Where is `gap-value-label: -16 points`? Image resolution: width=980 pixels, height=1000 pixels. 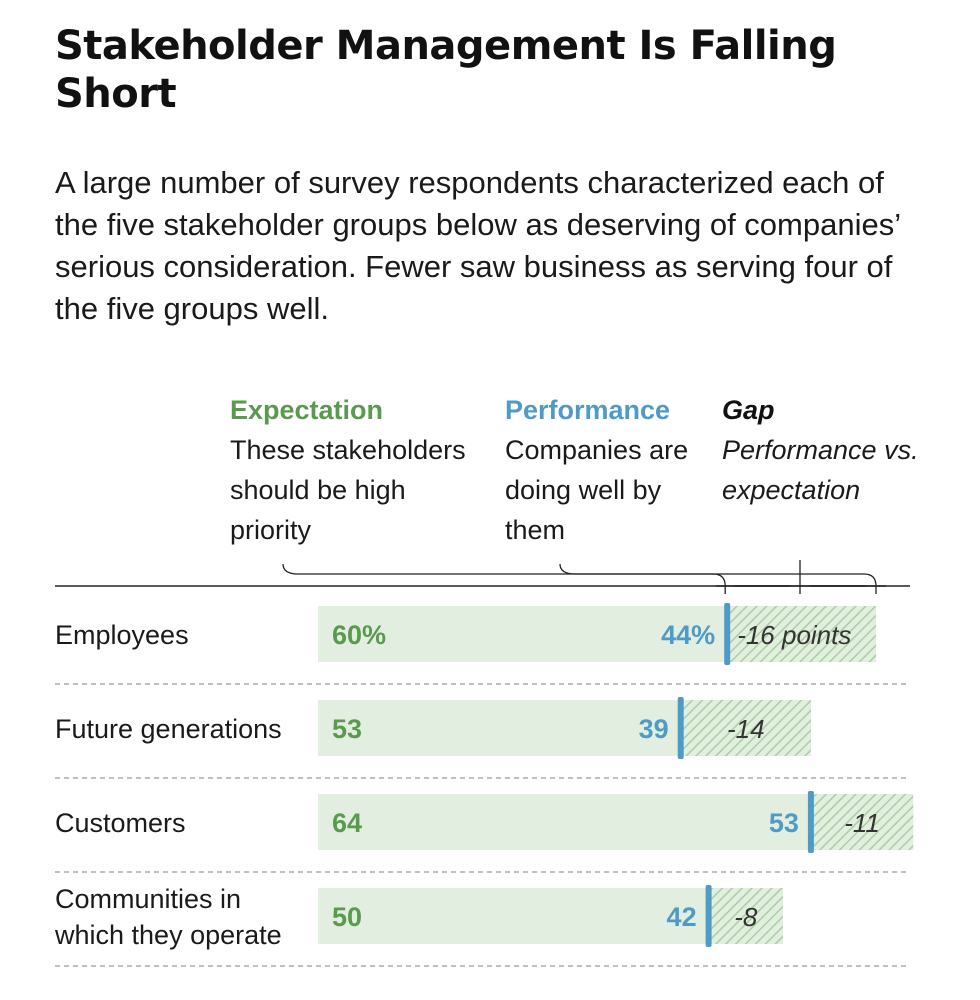
gap-value-label: -16 points is located at coordinates (794, 635).